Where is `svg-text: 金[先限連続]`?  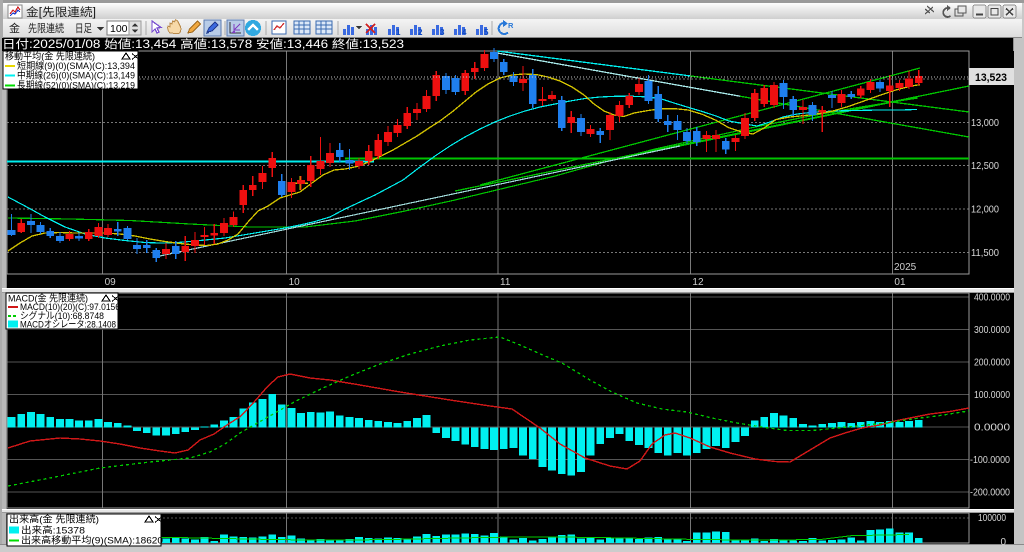
svg-text: 金[先限連続] is located at coordinates (61, 12).